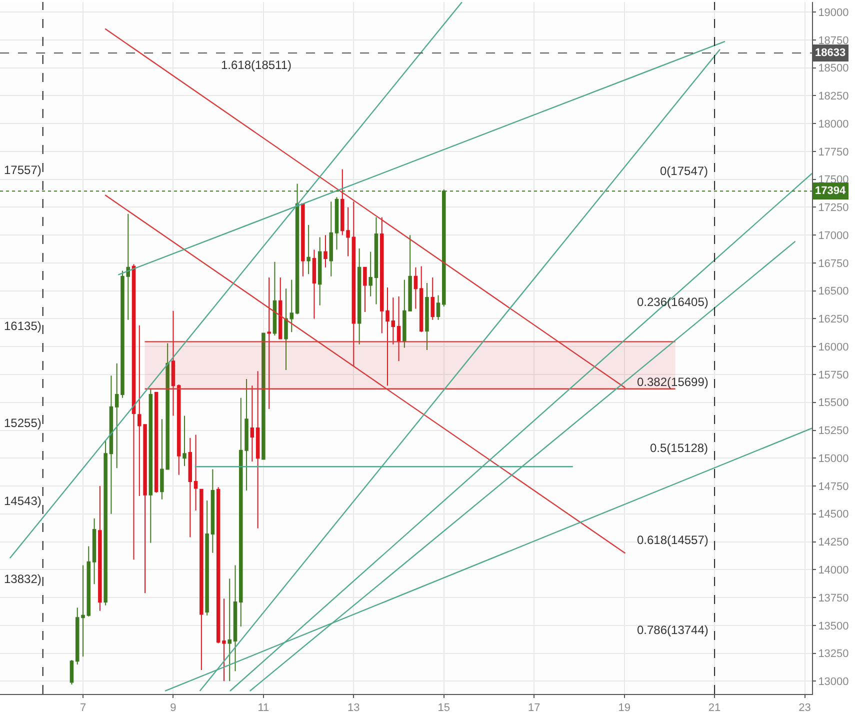 This screenshot has height=716, width=855. What do you see at coordinates (833, 68) in the screenshot?
I see `y-tick-label: 18500` at bounding box center [833, 68].